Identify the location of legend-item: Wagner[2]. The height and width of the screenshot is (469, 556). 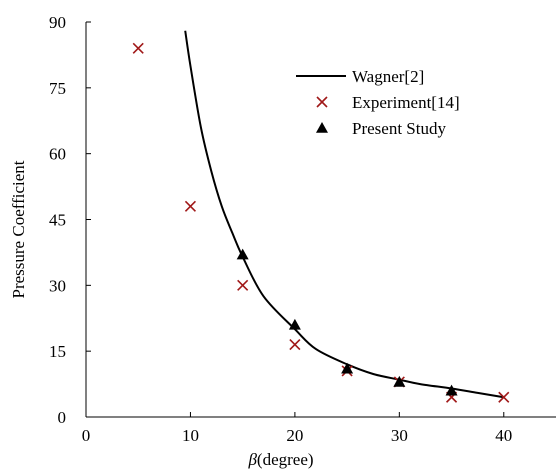
(360, 76).